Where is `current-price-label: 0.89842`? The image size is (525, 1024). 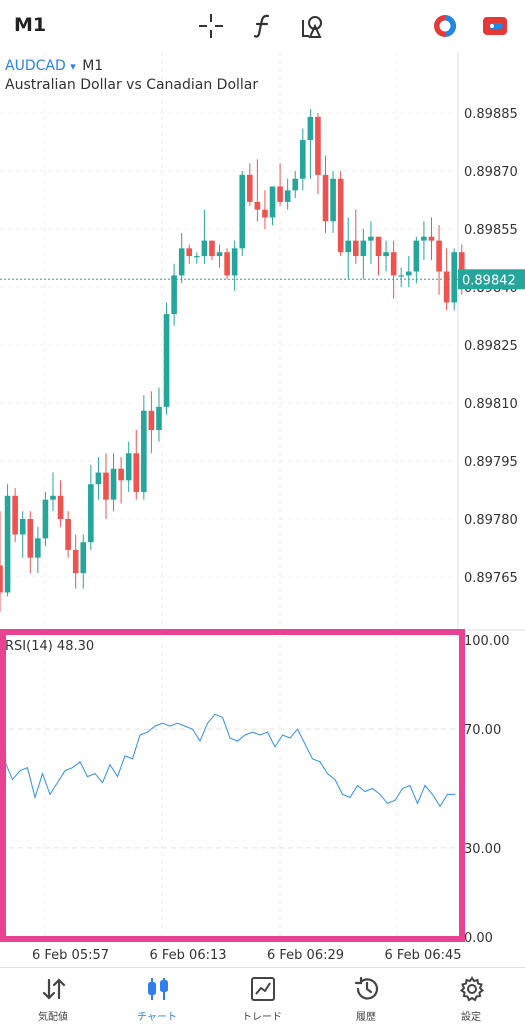
current-price-label: 0.89842 is located at coordinates (489, 280).